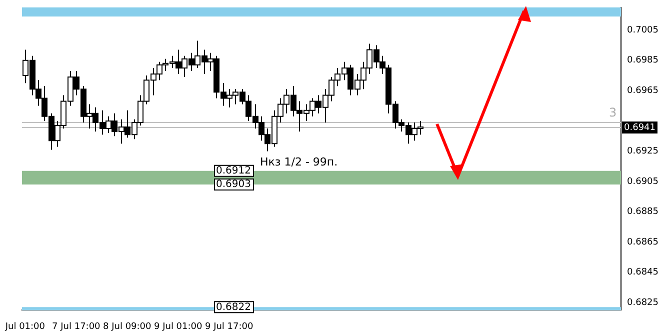 The width and height of the screenshot is (665, 335). Describe the element at coordinates (234, 184) in the screenshot. I see `annotation: 0.6903` at that location.